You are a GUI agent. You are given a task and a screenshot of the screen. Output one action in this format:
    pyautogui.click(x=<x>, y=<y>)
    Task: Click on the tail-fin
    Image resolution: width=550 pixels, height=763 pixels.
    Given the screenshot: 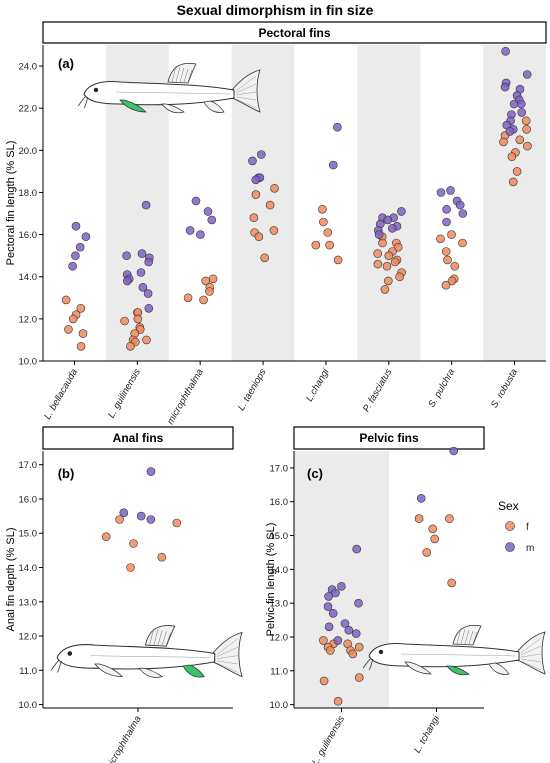 What is the action you would take?
    pyautogui.click(x=246, y=91)
    